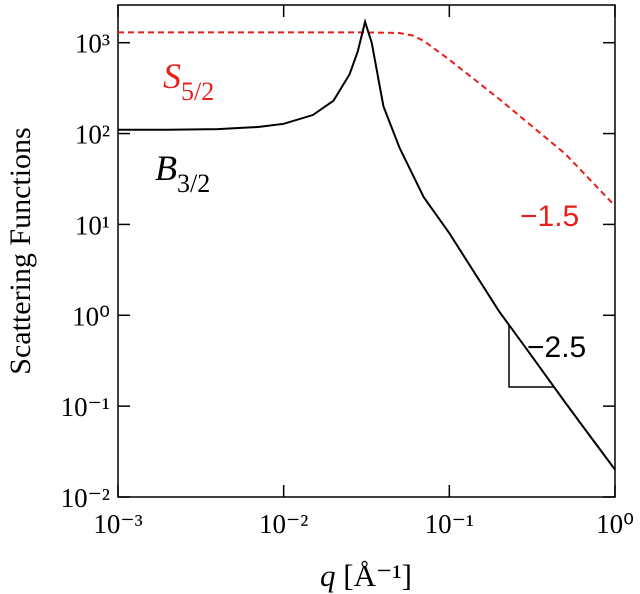 The height and width of the screenshot is (594, 640). I want to click on y-tick-label: 10², so click(92, 135).